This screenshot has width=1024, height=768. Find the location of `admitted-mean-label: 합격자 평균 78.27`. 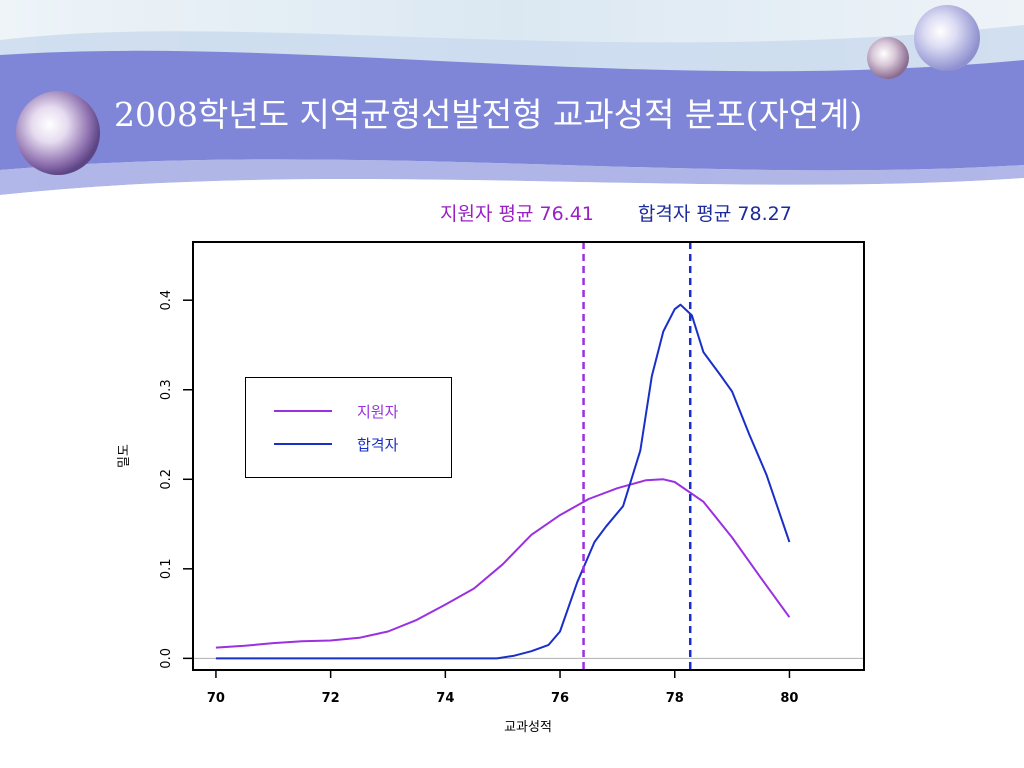

admitted-mean-label: 합격자 평균 78.27 is located at coordinates (714, 214).